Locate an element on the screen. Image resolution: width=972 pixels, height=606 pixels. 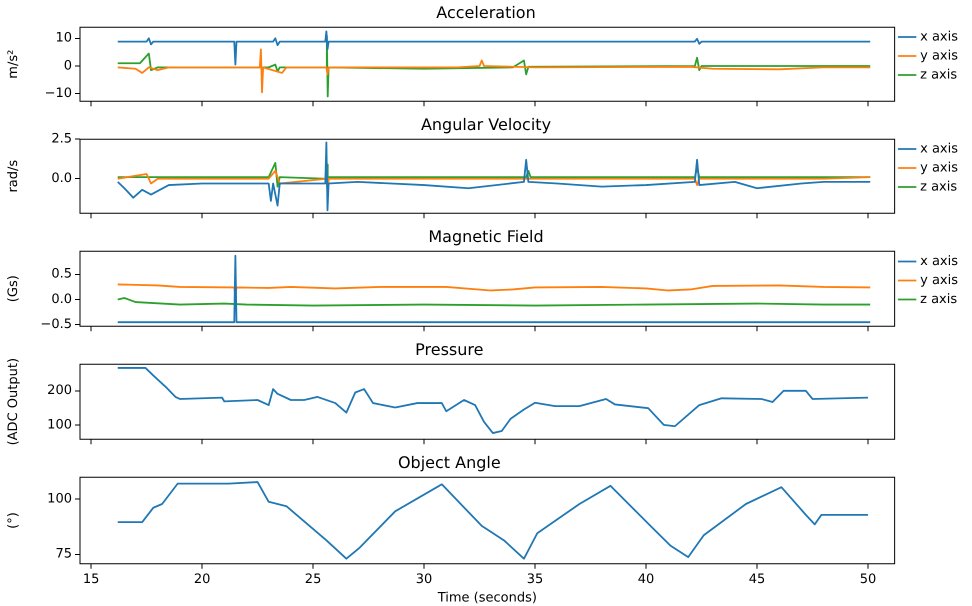
x-tick-label: 15 is located at coordinates (91, 579).